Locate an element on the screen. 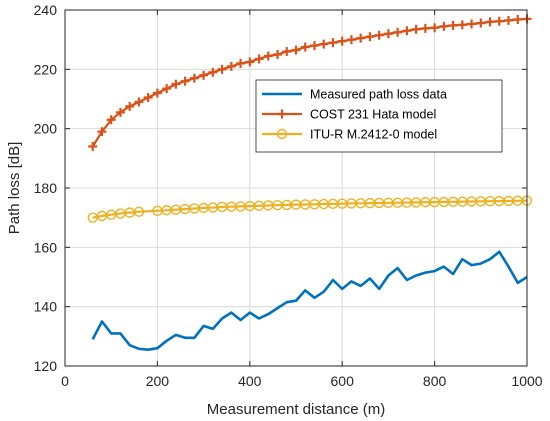 This screenshot has height=421, width=550. x-axis-title: Measurement distance (m) is located at coordinates (296, 409).